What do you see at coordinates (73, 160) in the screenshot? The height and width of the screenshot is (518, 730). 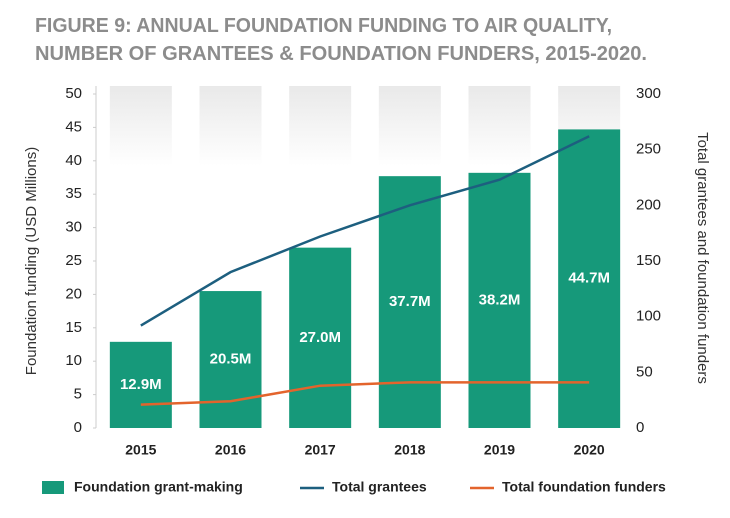 I see `y-tick-label: 40` at bounding box center [73, 160].